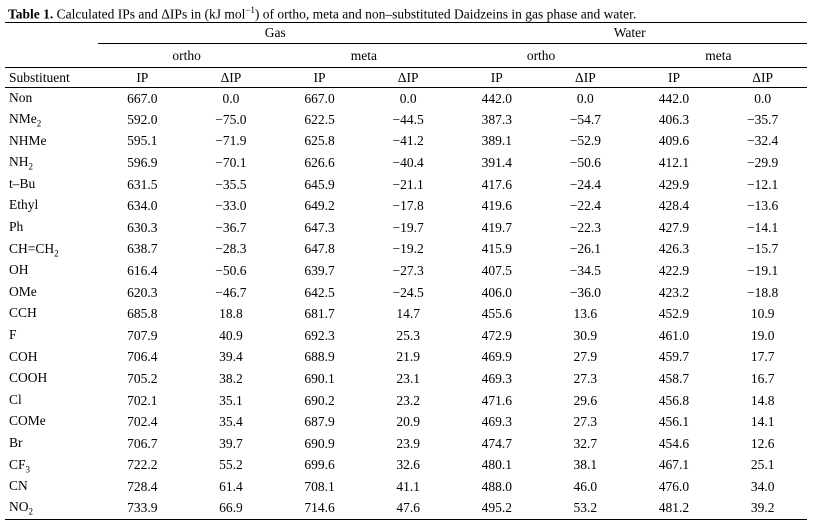 Image resolution: width=814 pixels, height=529 pixels. I want to click on value-cell: 18.8, so click(231, 314).